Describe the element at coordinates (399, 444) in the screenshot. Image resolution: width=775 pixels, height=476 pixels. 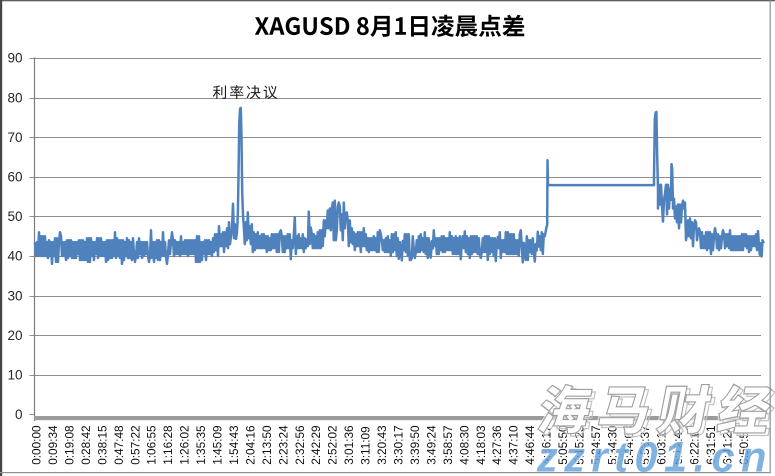
I see `svg-text: 3:30:17` at that location.